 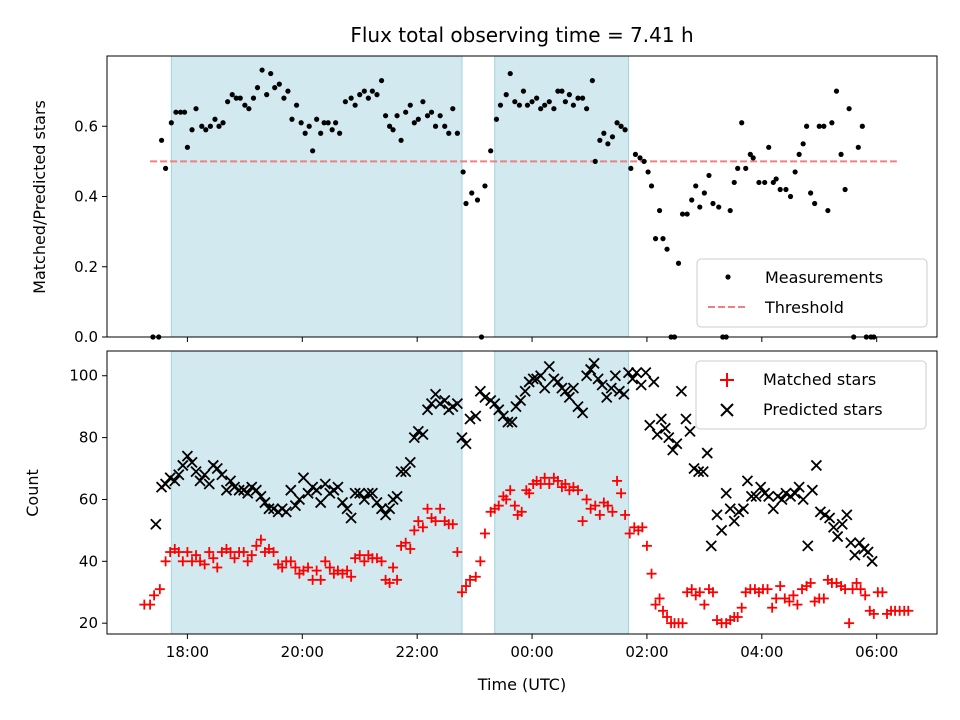 I want to click on y-tick-label: 0.6, so click(x=86, y=126).